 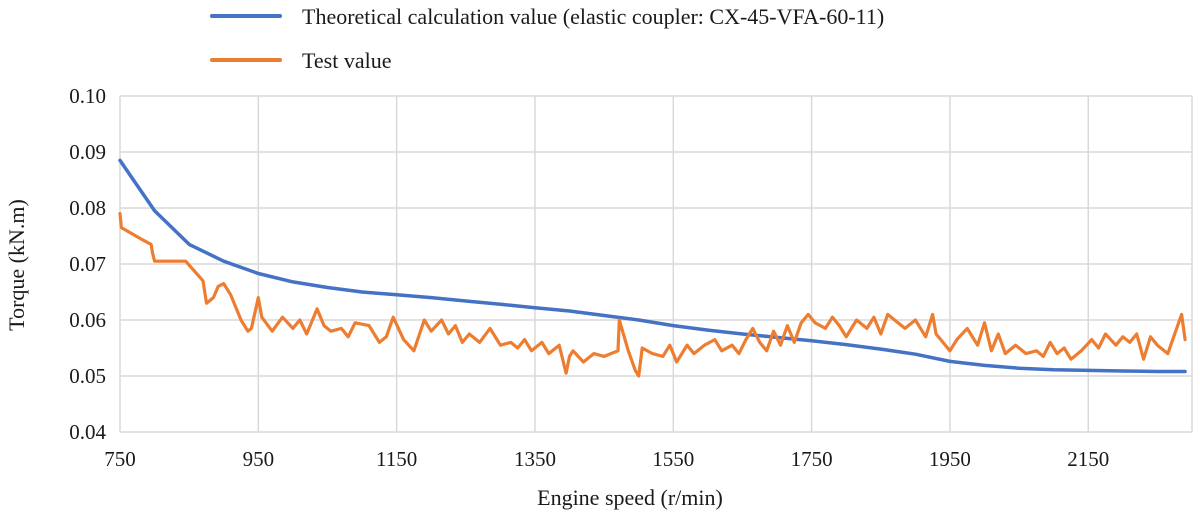 I want to click on y-tick-label: 0.05, so click(x=87, y=376).